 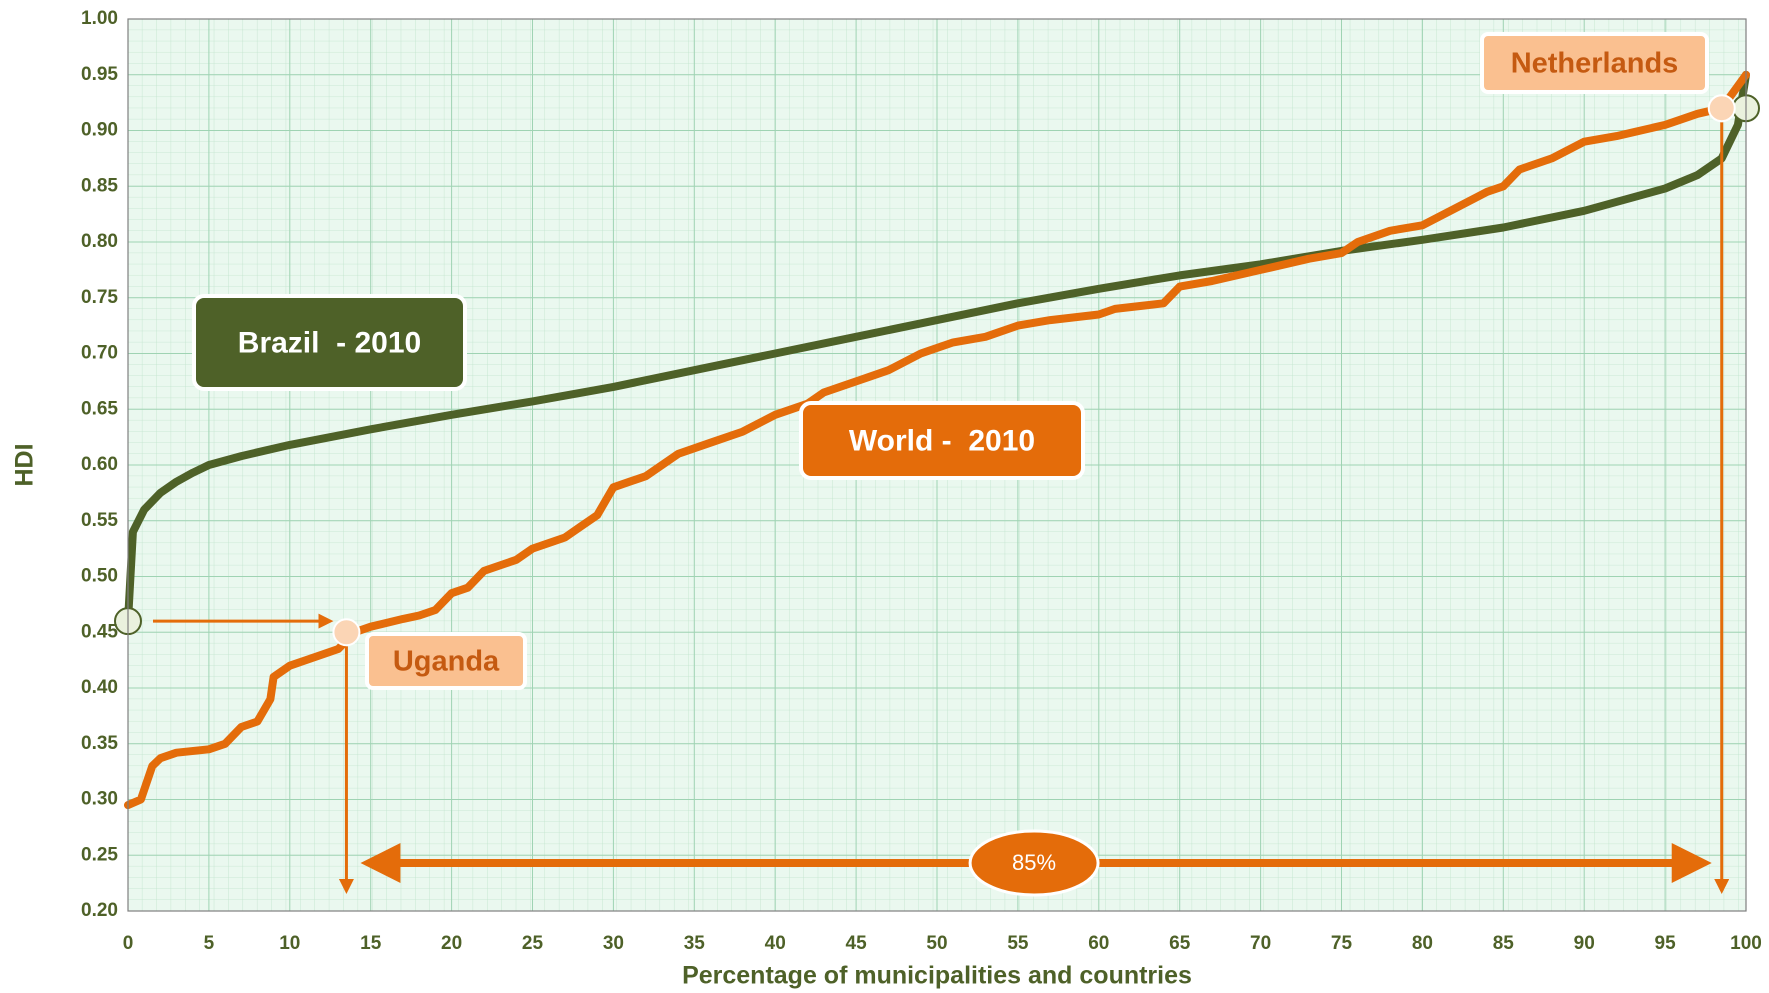 I want to click on legend-label: World - 2010, so click(x=942, y=440).